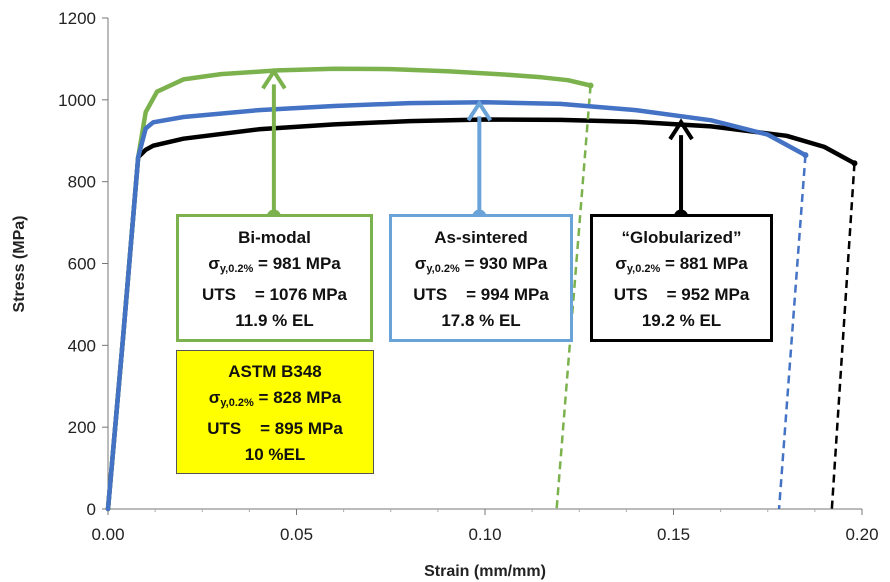 The width and height of the screenshot is (890, 582). Describe the element at coordinates (300, 397) in the screenshot. I see `astm-yield-value: = 828 MPa` at that location.